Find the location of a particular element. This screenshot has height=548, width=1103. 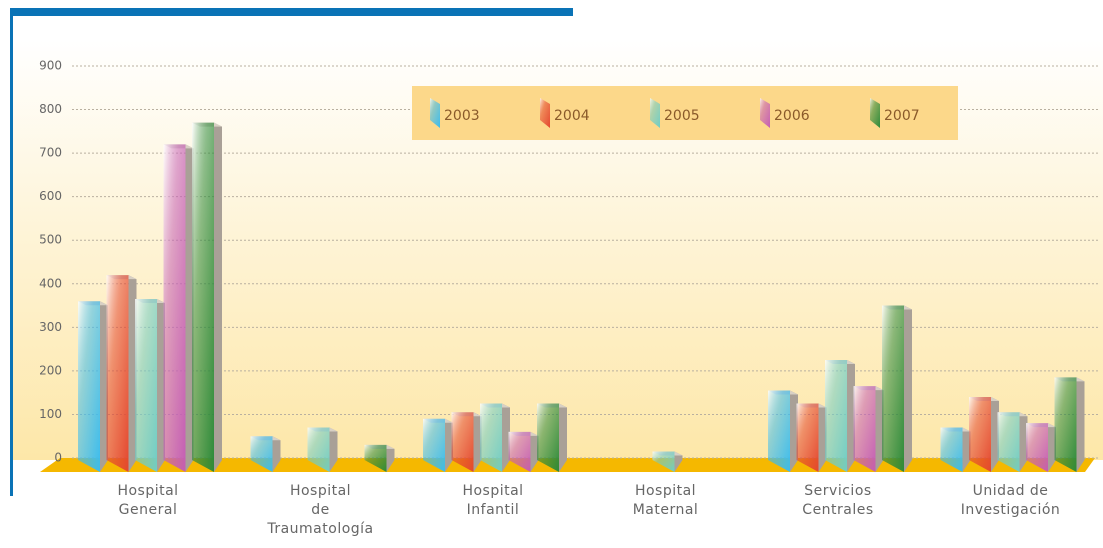

y-tick-label: 100 is located at coordinates (50, 414).